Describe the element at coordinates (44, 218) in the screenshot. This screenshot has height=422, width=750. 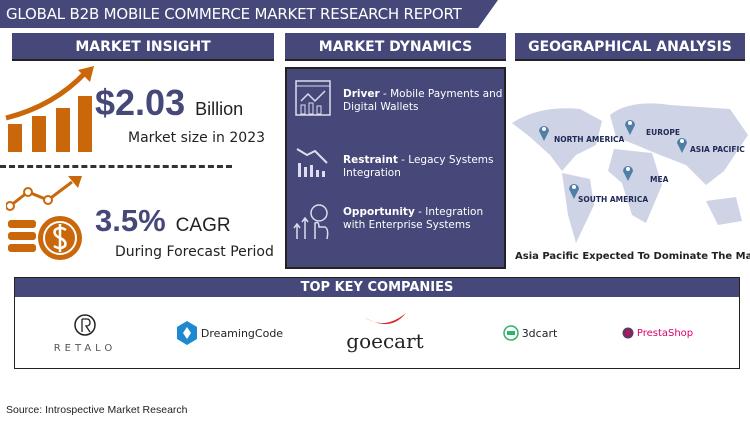
I see `coin-growth-icon` at that location.